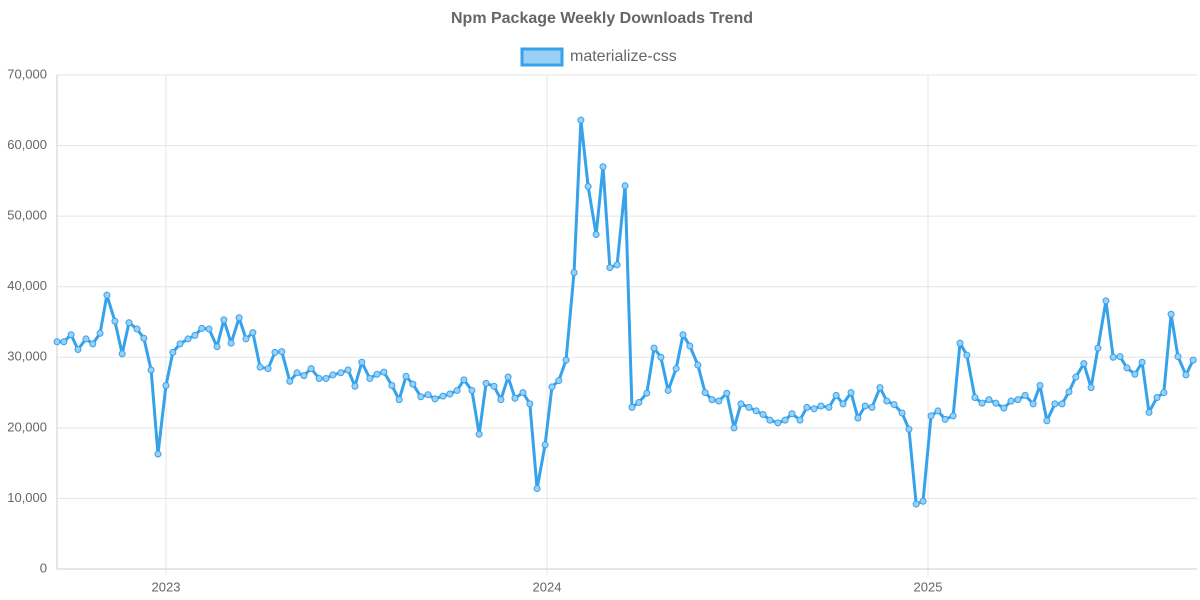  What do you see at coordinates (43, 567) in the screenshot?
I see `y-tick-label: 0` at bounding box center [43, 567].